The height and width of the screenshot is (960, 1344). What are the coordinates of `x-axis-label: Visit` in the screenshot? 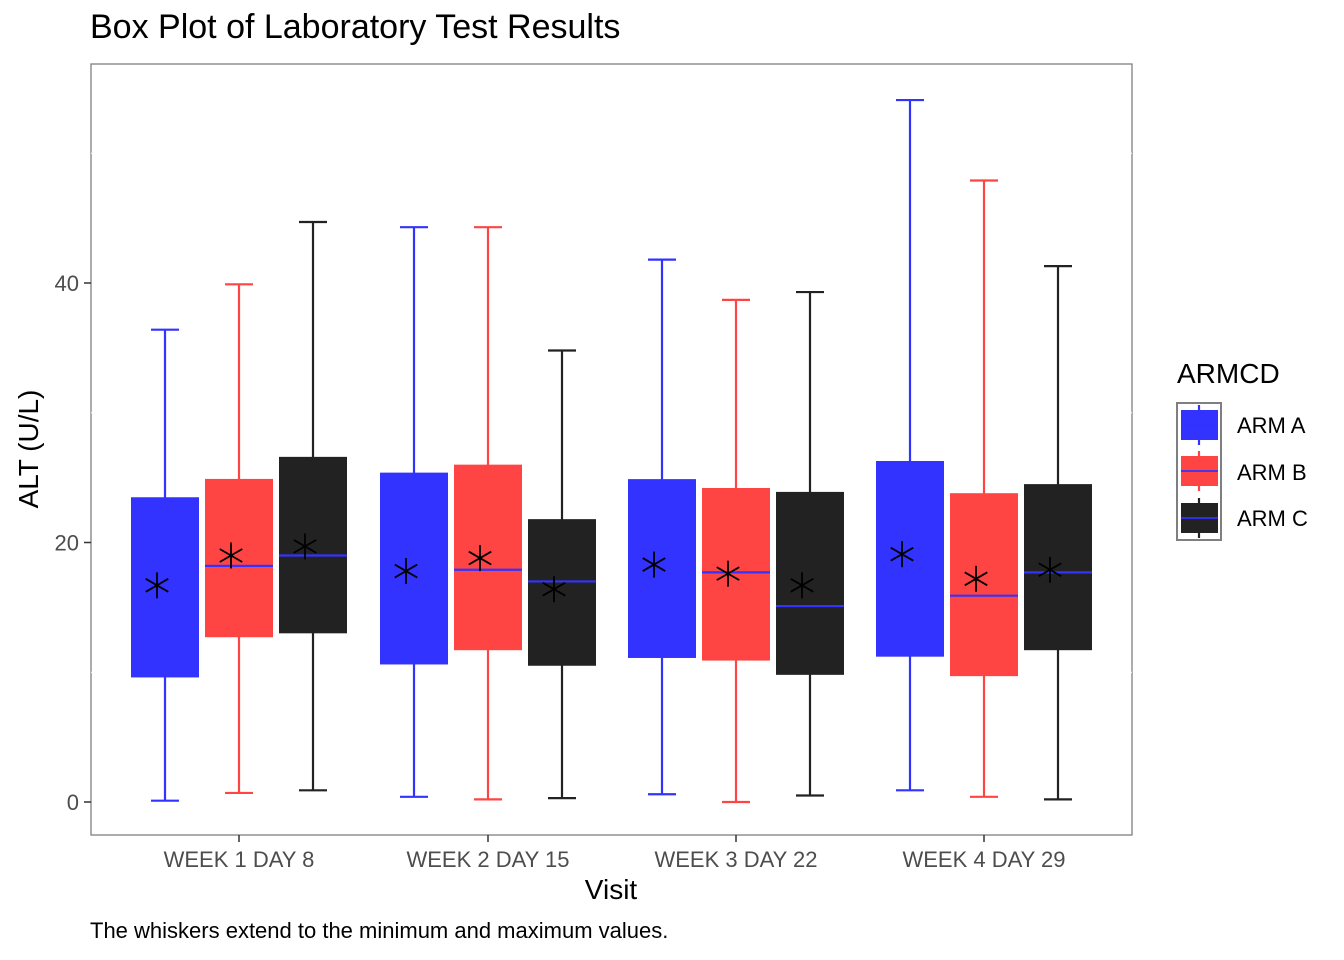 It's located at (611, 889).